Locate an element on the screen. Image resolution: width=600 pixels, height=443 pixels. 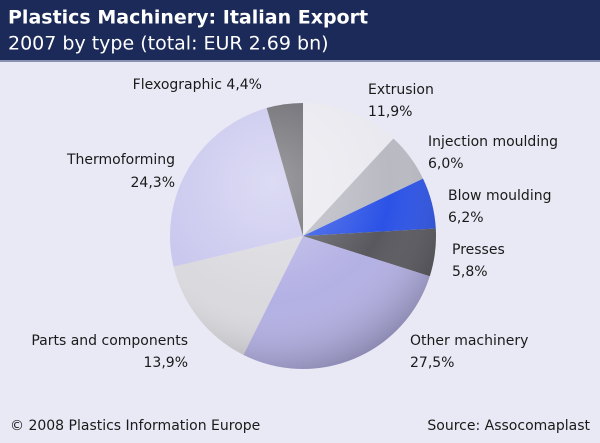
category-name: Parts and components is located at coordinates (109, 341).